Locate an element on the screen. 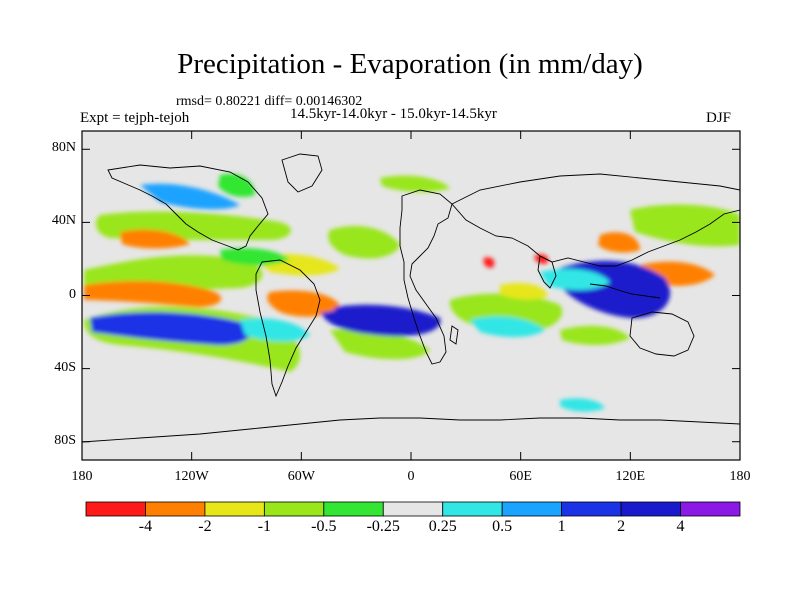  coastline-madagascar is located at coordinates (454, 335).